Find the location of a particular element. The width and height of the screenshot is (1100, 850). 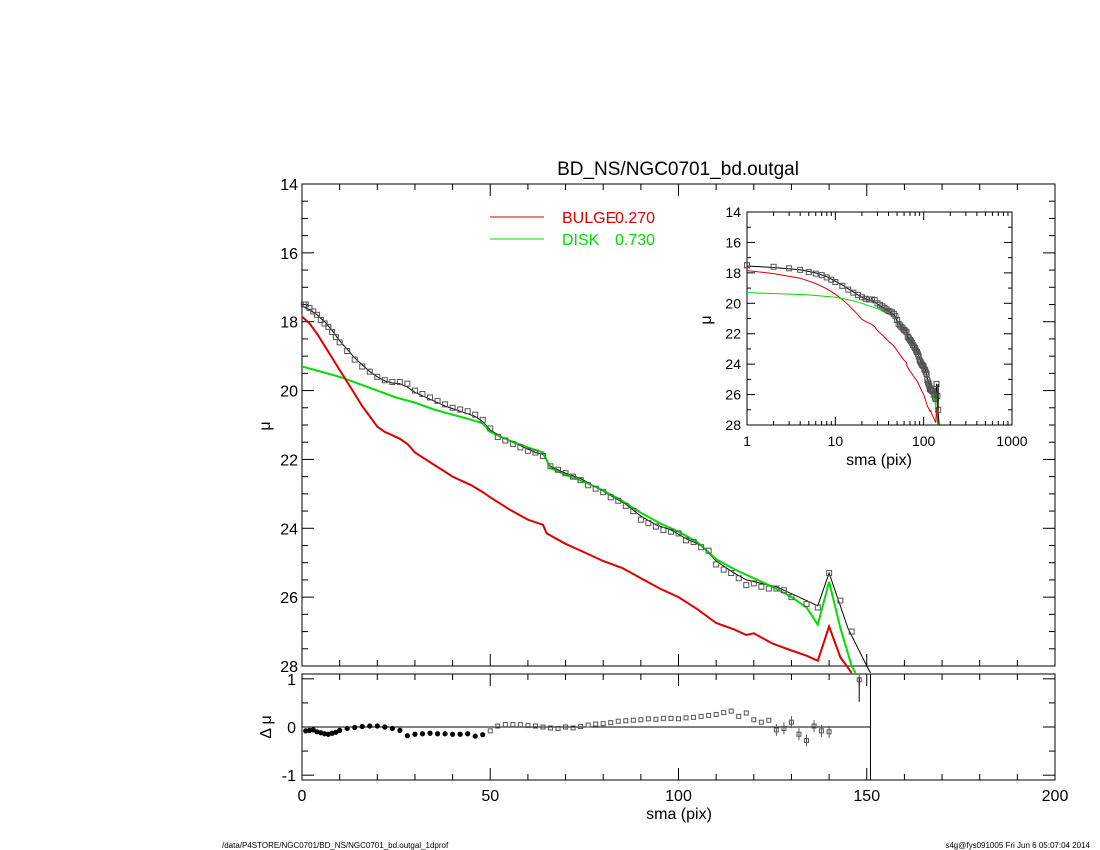

legend-label-disk: DISK is located at coordinates (581, 240).